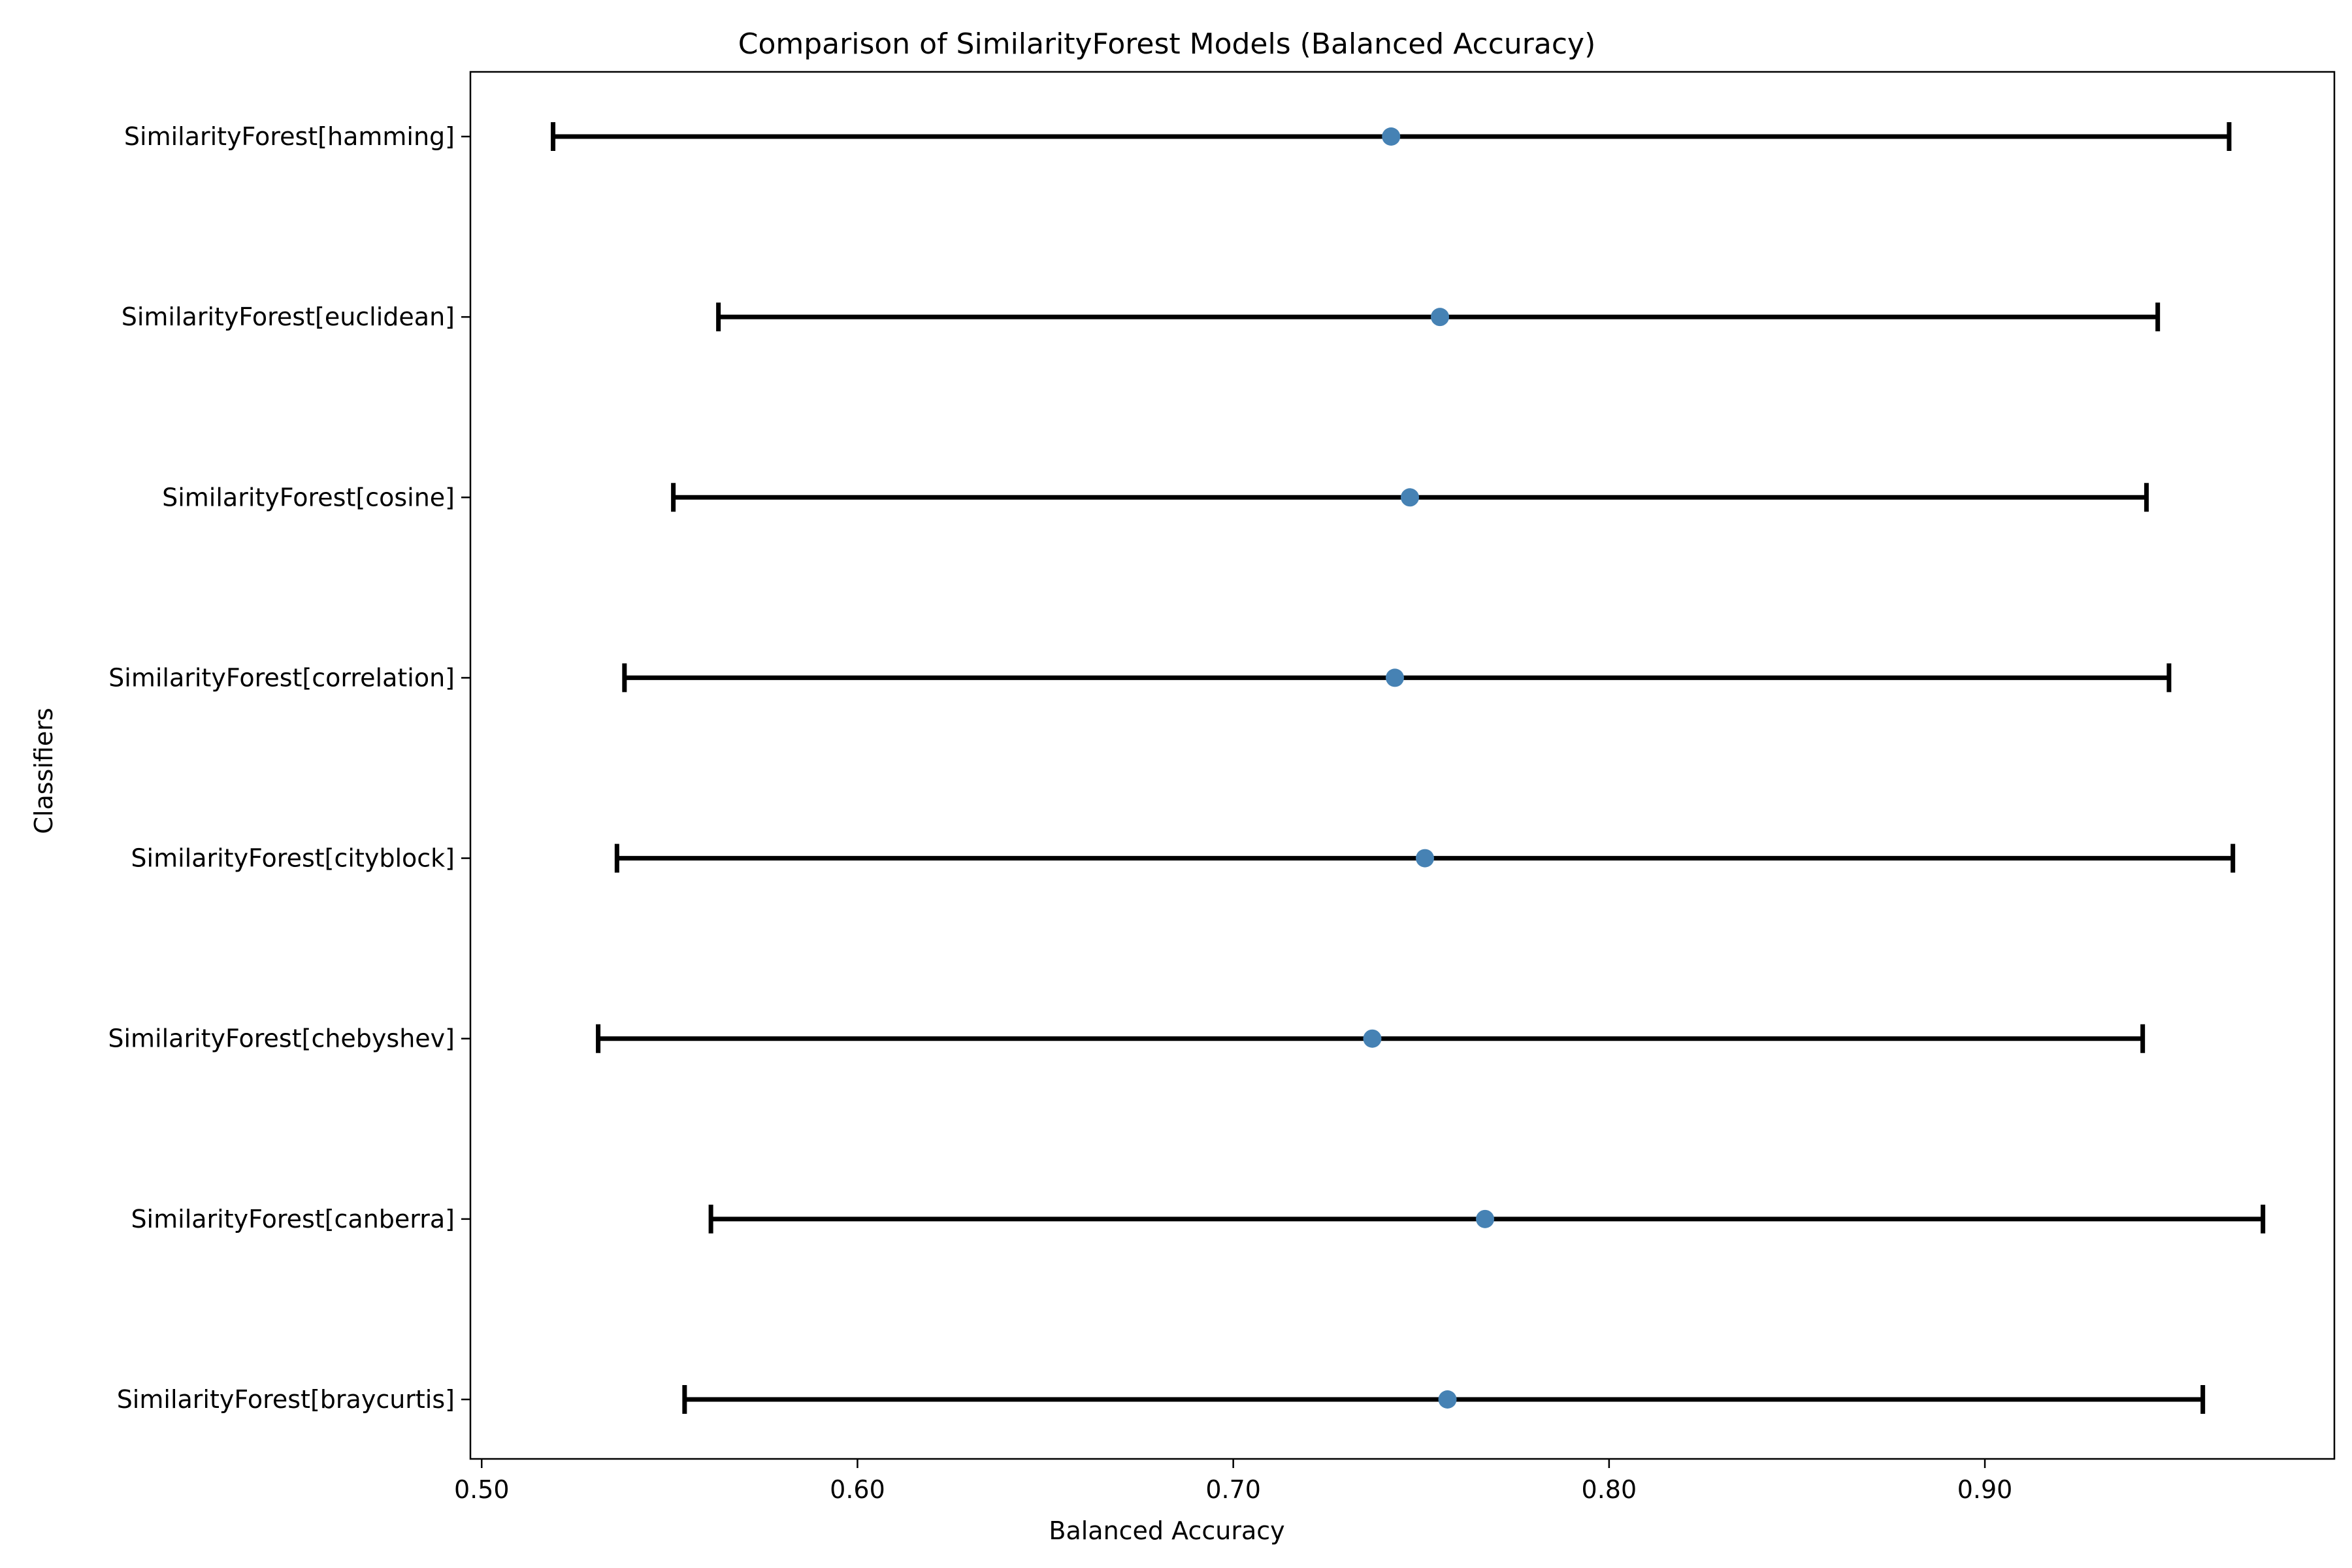 Image resolution: width=2352 pixels, height=1568 pixels. I want to click on x-tick-label: 0.90, so click(1985, 1489).